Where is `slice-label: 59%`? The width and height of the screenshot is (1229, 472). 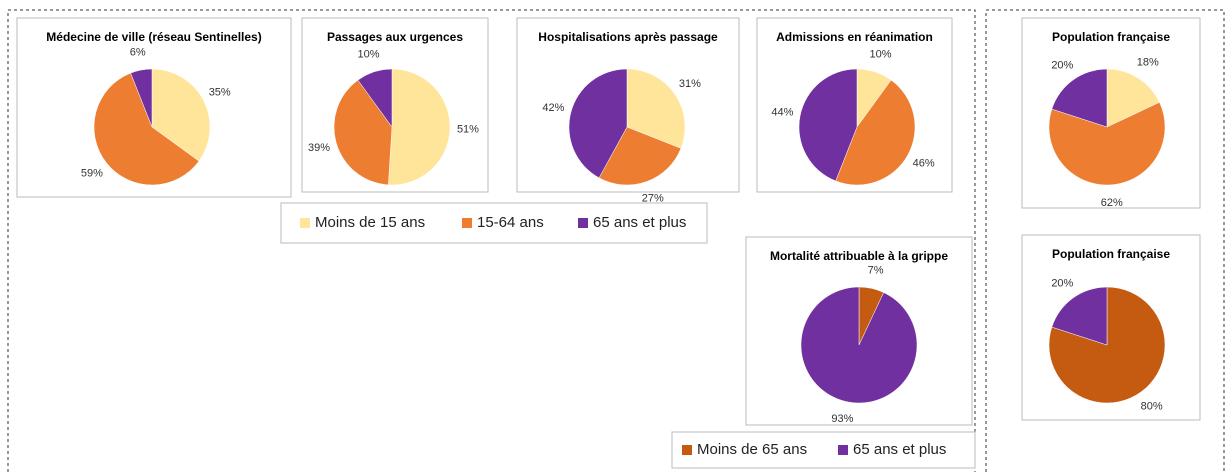
slice-label: 59% is located at coordinates (92, 173).